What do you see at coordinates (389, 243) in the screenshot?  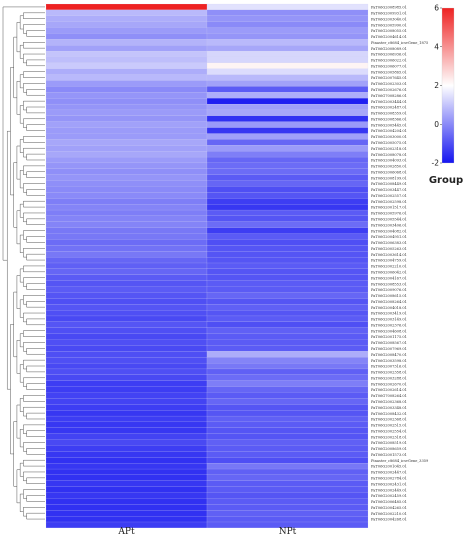 I see `row-label: PaT06G2006383.01` at bounding box center [389, 243].